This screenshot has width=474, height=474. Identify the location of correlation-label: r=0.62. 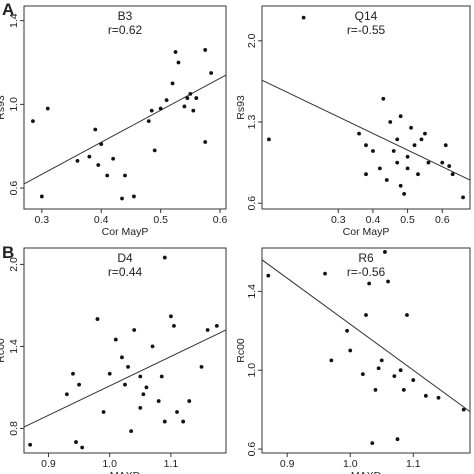
(125, 30).